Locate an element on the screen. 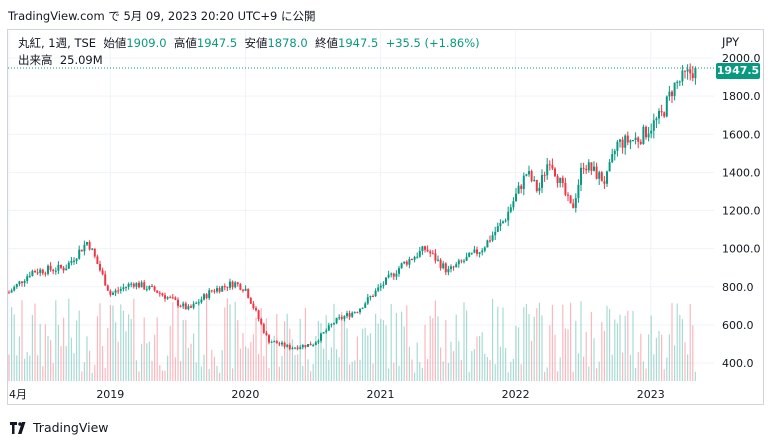  volume-value: 25.09M is located at coordinates (81, 60).